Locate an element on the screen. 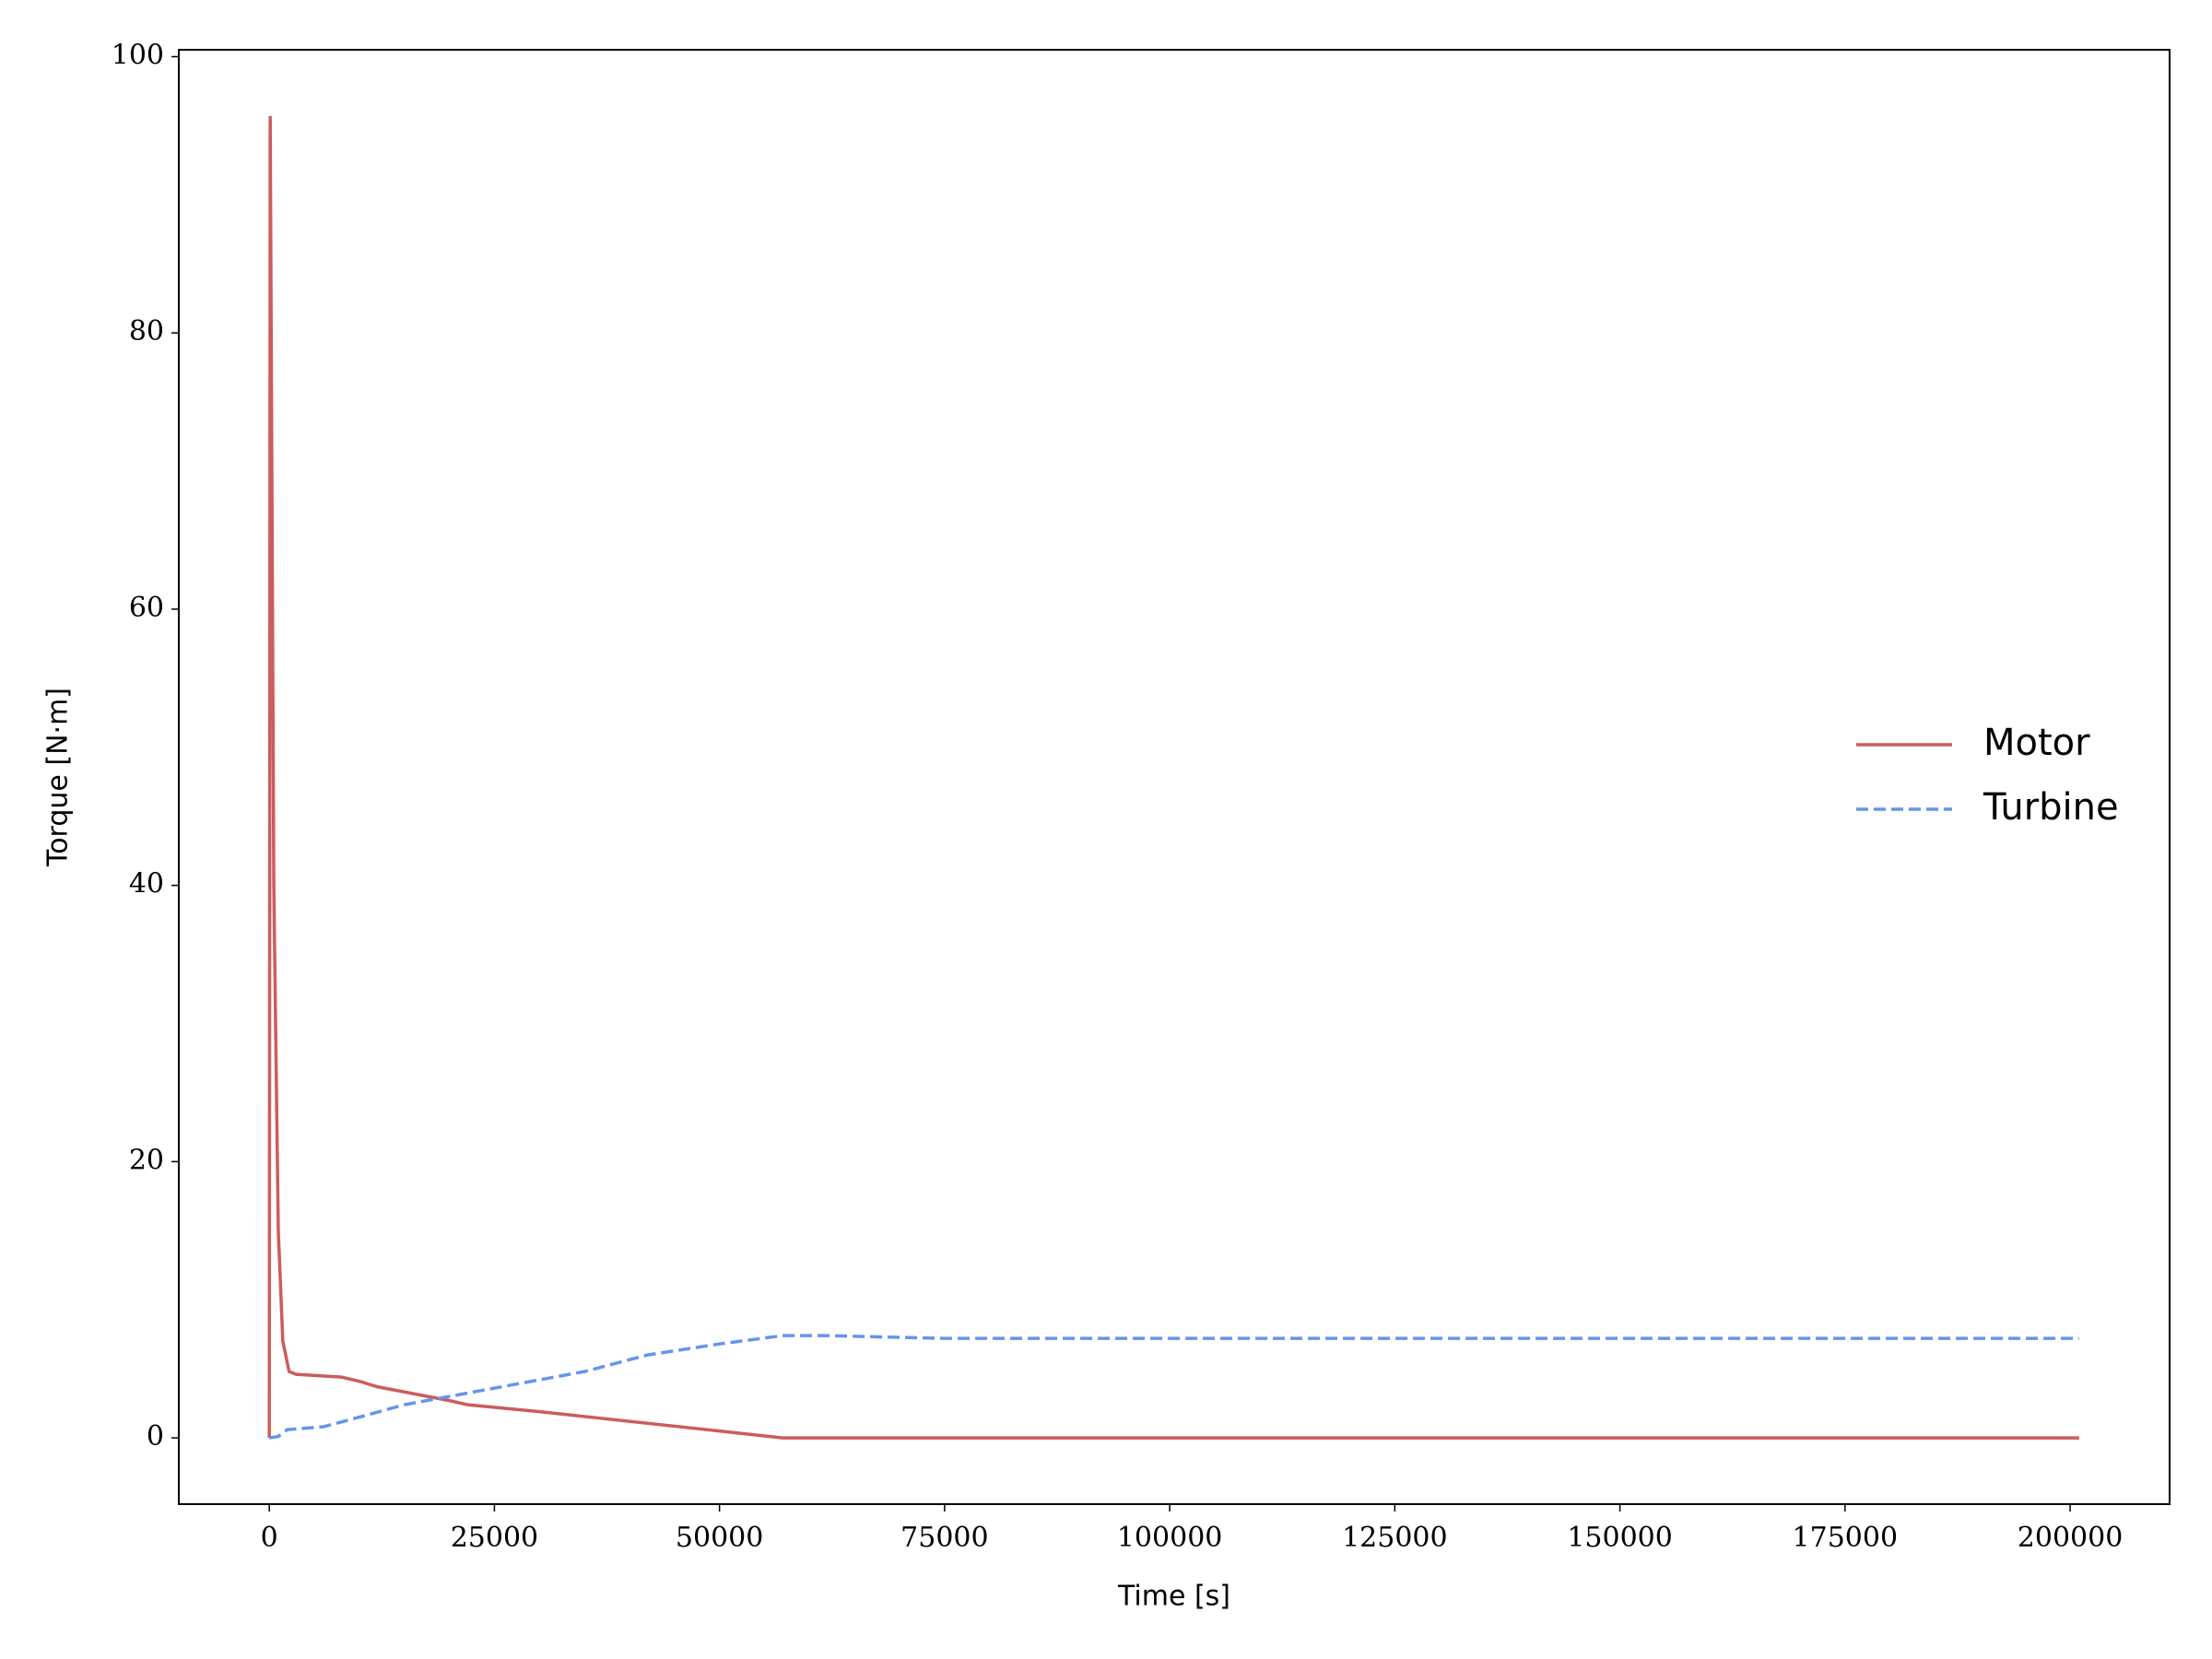  x-tick-label: 50000 is located at coordinates (719, 1538).